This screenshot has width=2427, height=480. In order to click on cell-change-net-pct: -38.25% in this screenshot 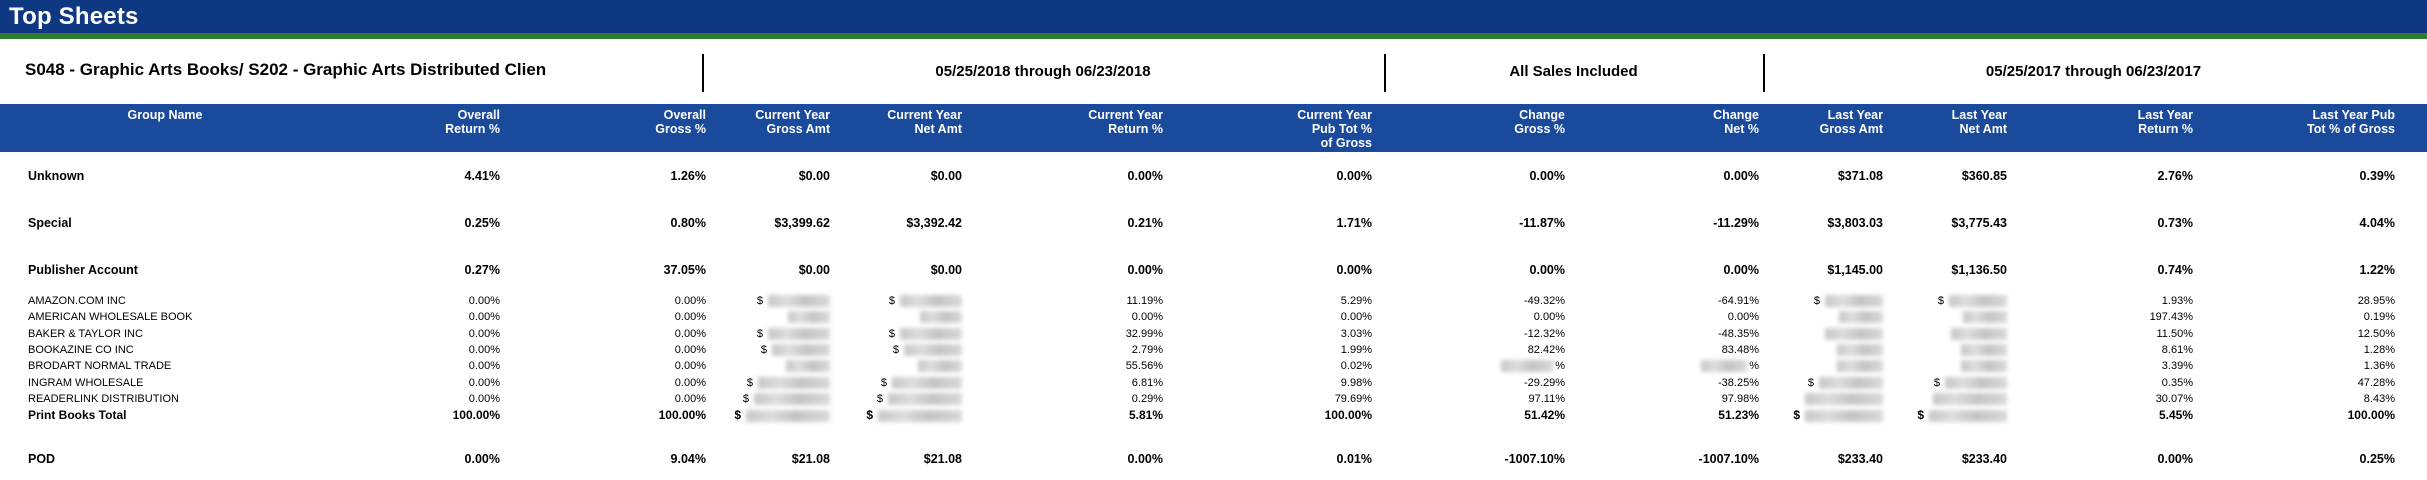, I will do `click(1738, 382)`.